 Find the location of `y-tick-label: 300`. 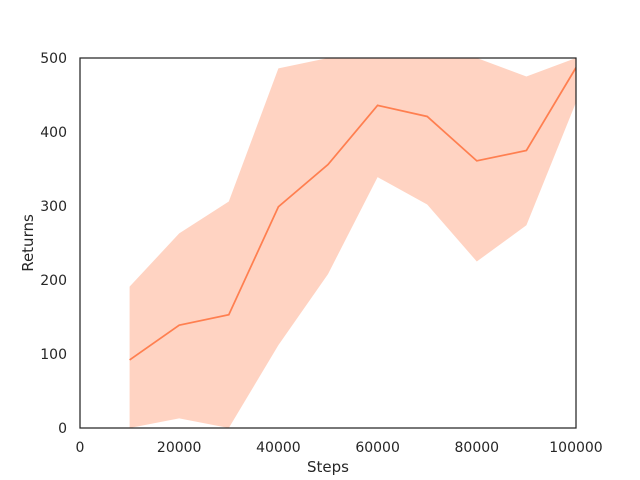

y-tick-label: 300 is located at coordinates (53, 207).